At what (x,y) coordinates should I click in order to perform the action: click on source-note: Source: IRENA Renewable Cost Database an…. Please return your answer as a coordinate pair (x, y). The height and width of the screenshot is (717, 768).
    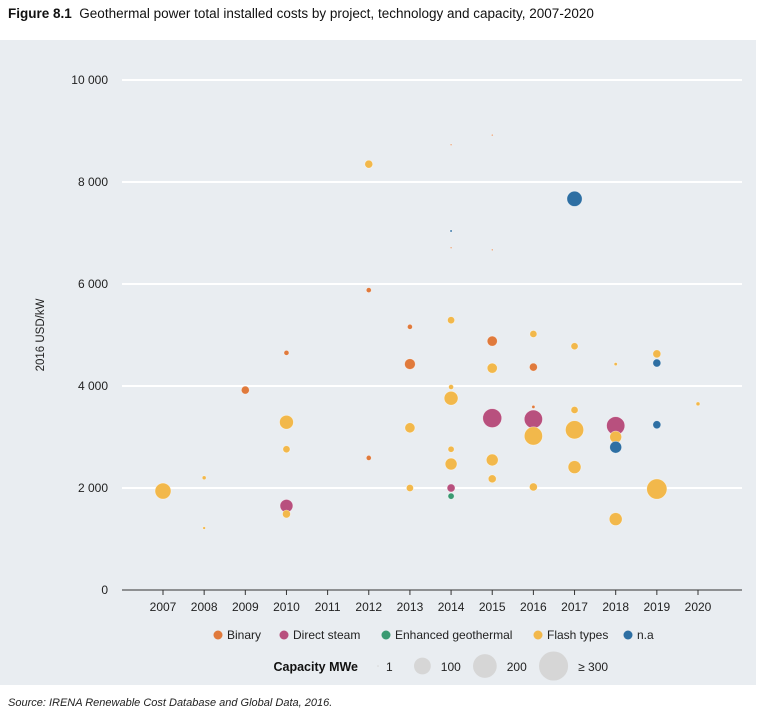
    Looking at the image, I should click on (170, 703).